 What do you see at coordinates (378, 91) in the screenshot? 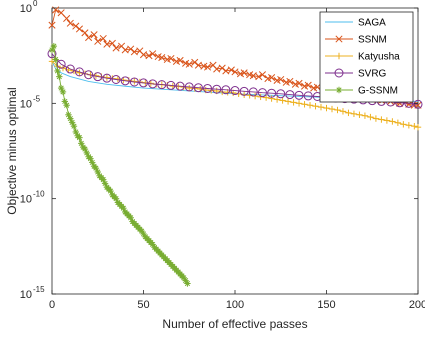
I see `legend-label: G-SSNM` at bounding box center [378, 91].